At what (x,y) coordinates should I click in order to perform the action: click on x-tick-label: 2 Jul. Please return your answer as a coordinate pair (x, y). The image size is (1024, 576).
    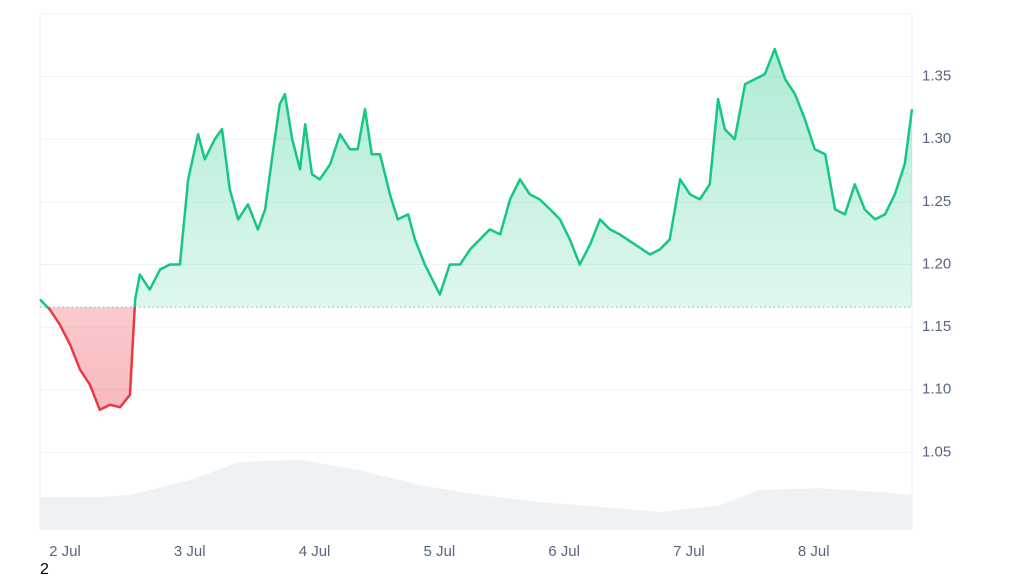
    Looking at the image, I should click on (65, 551).